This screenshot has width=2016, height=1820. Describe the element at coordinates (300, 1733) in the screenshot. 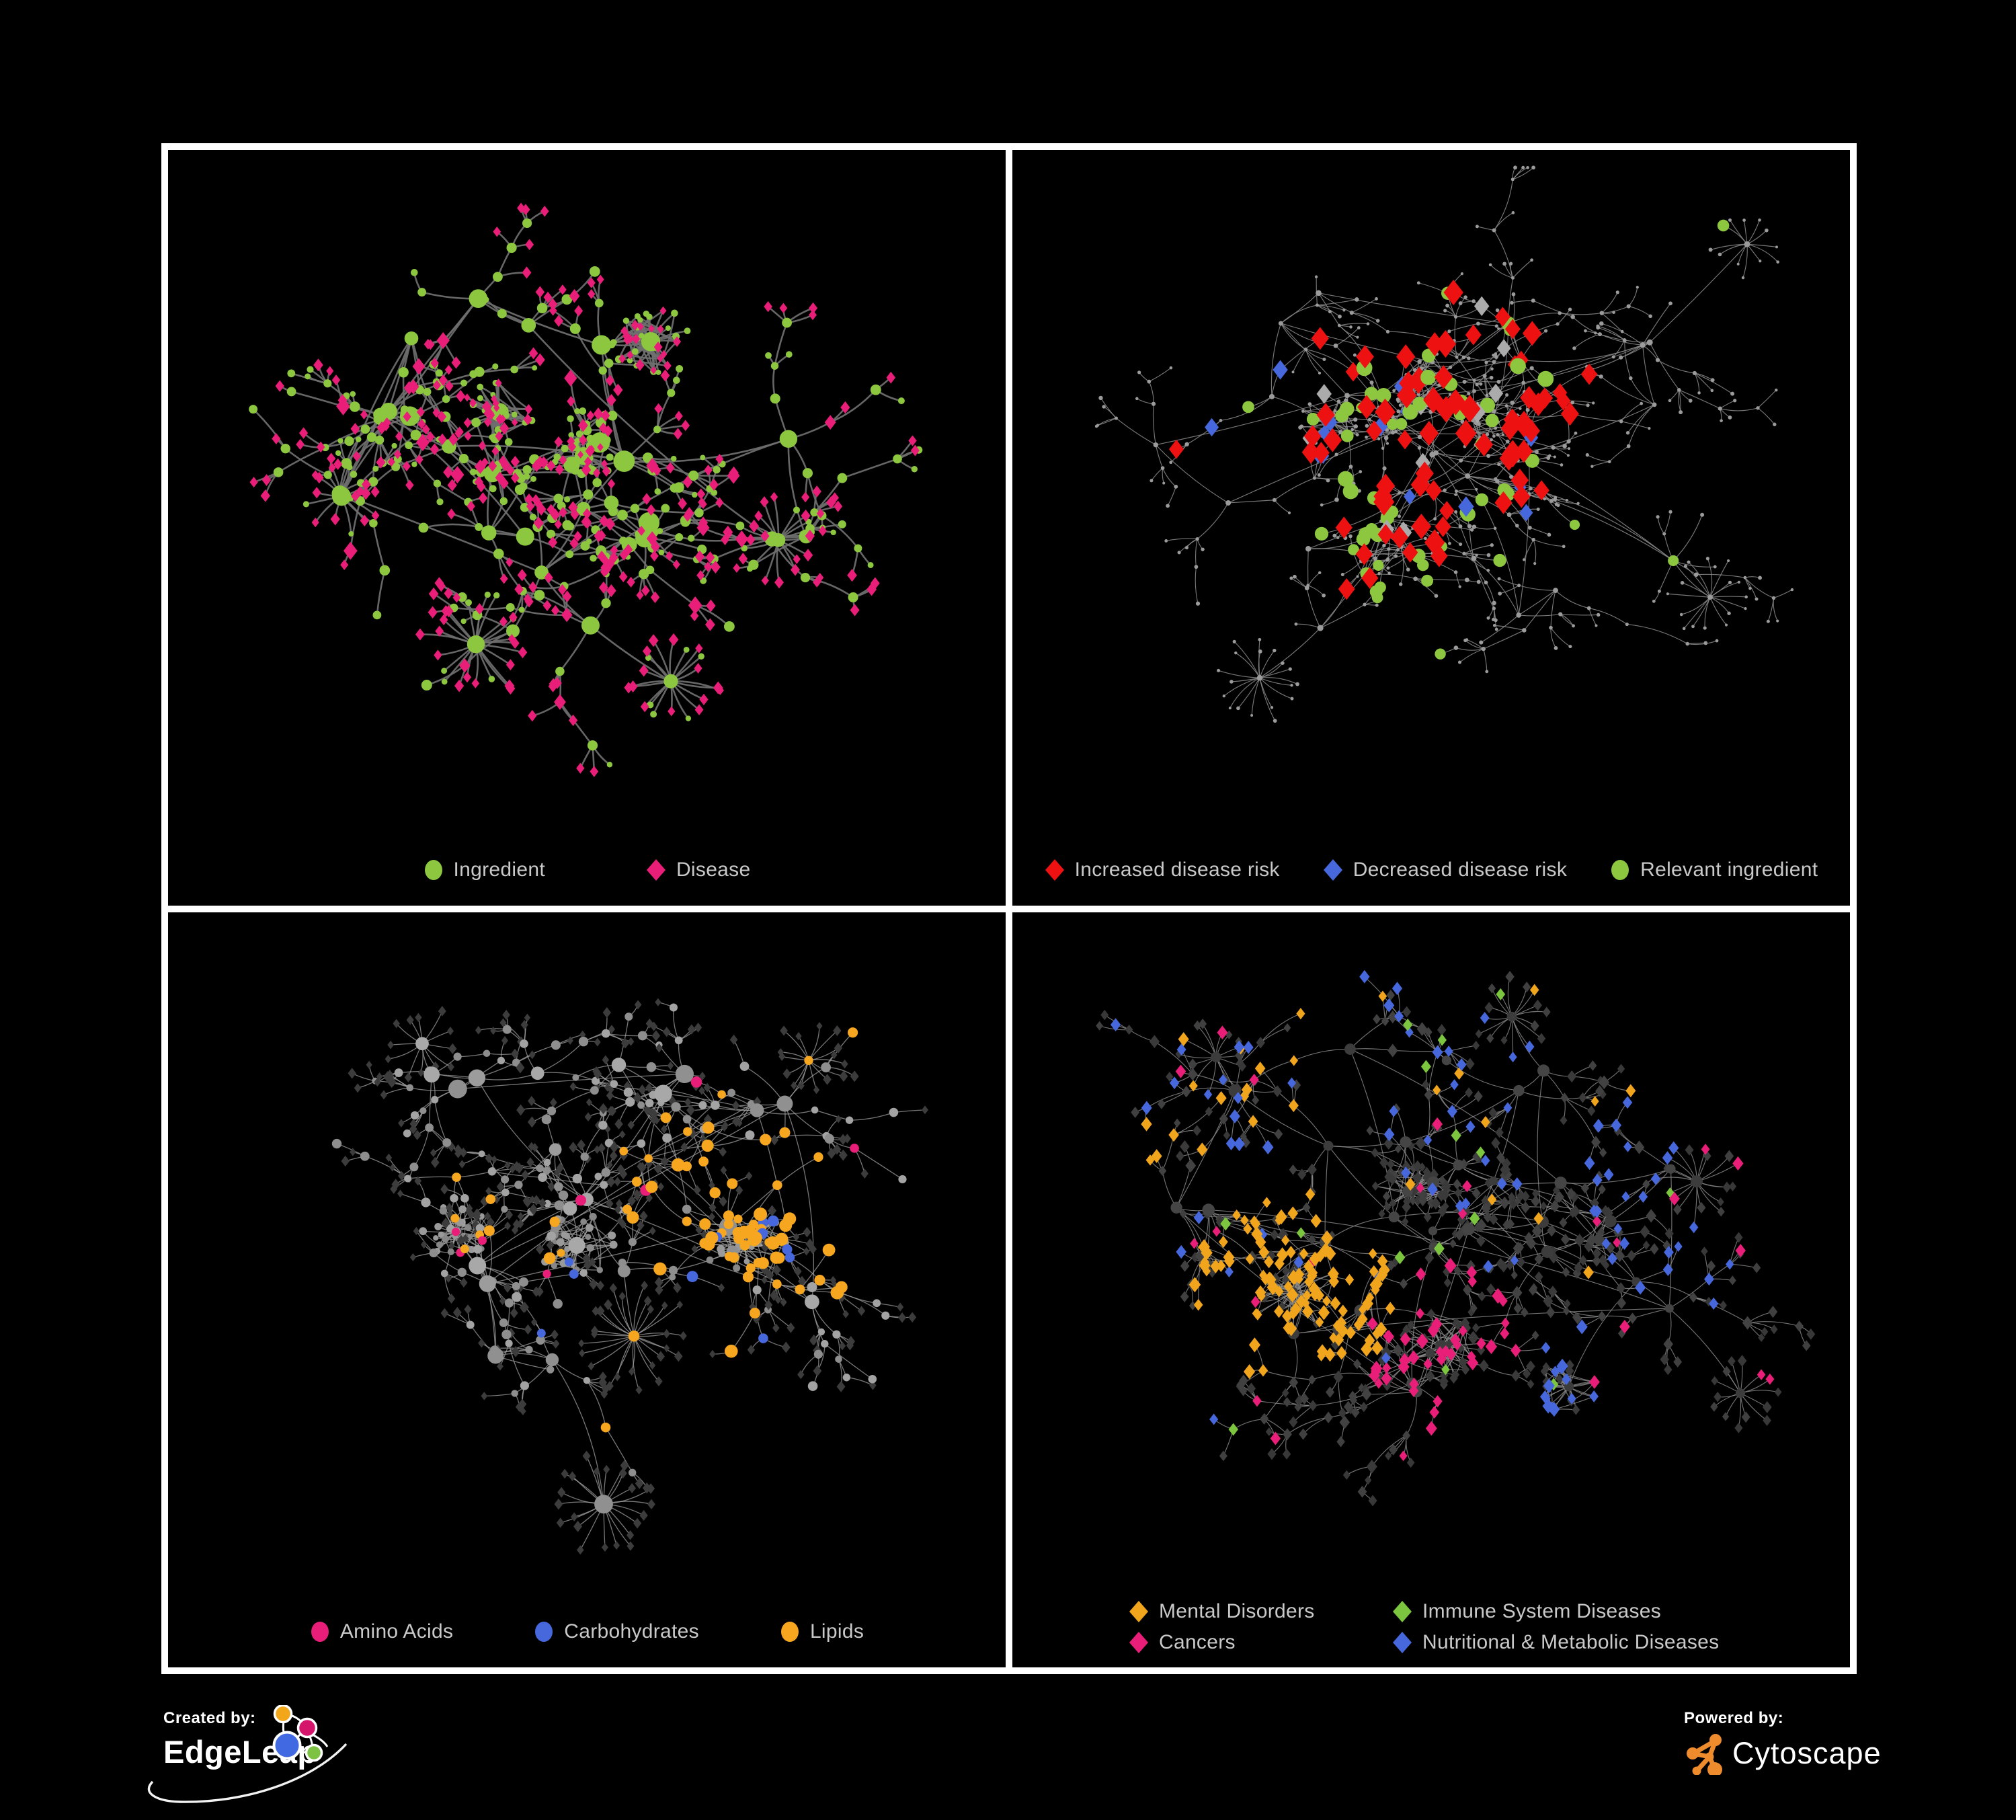

I see `edgeleap-logo-icon` at that location.